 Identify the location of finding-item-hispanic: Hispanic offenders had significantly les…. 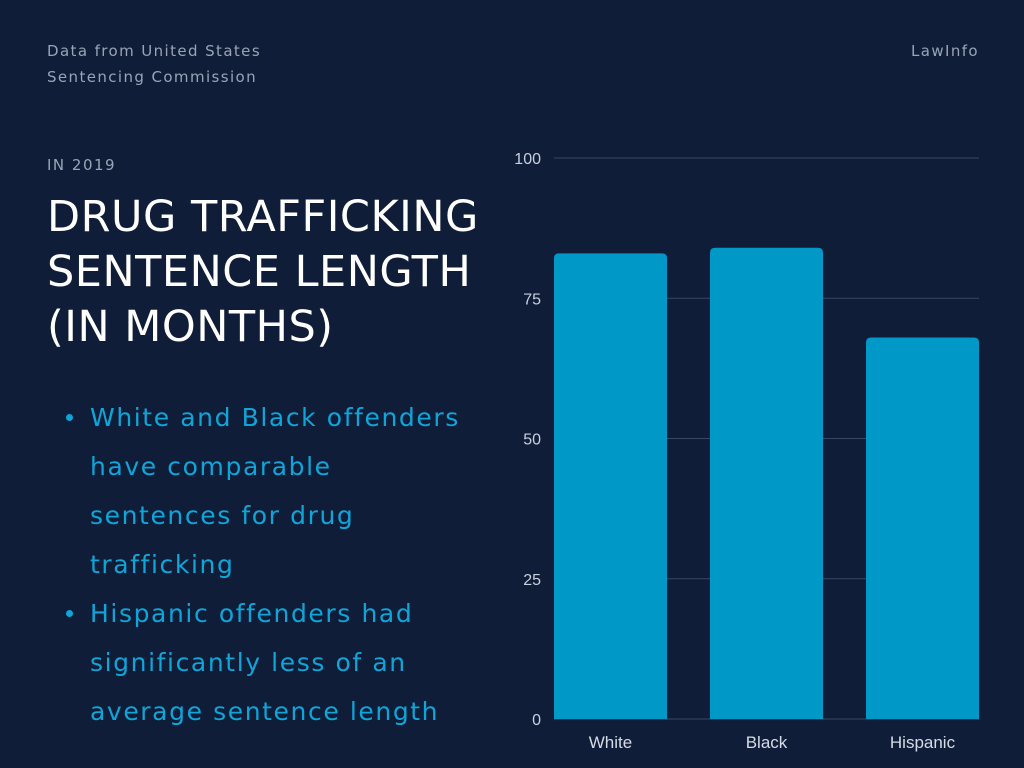
(278, 662).